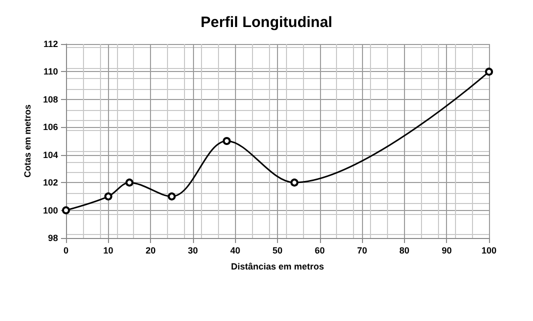  Describe the element at coordinates (50, 99) in the screenshot. I see `y-tick-label: 108` at that location.